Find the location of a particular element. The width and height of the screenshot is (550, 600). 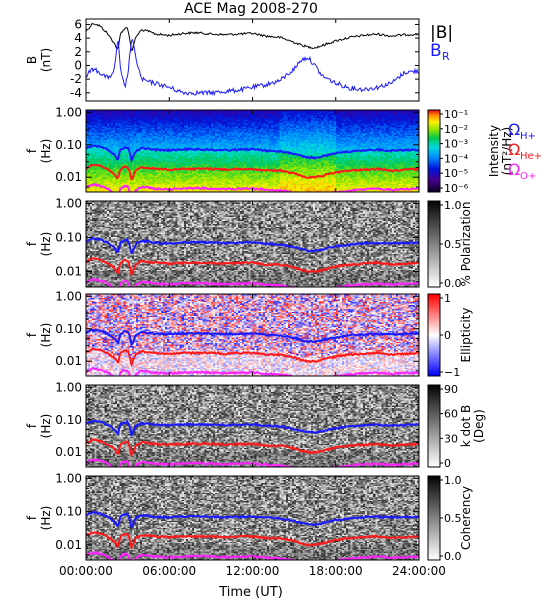

colorbar-label-text: Intensity is located at coordinates (494, 151).